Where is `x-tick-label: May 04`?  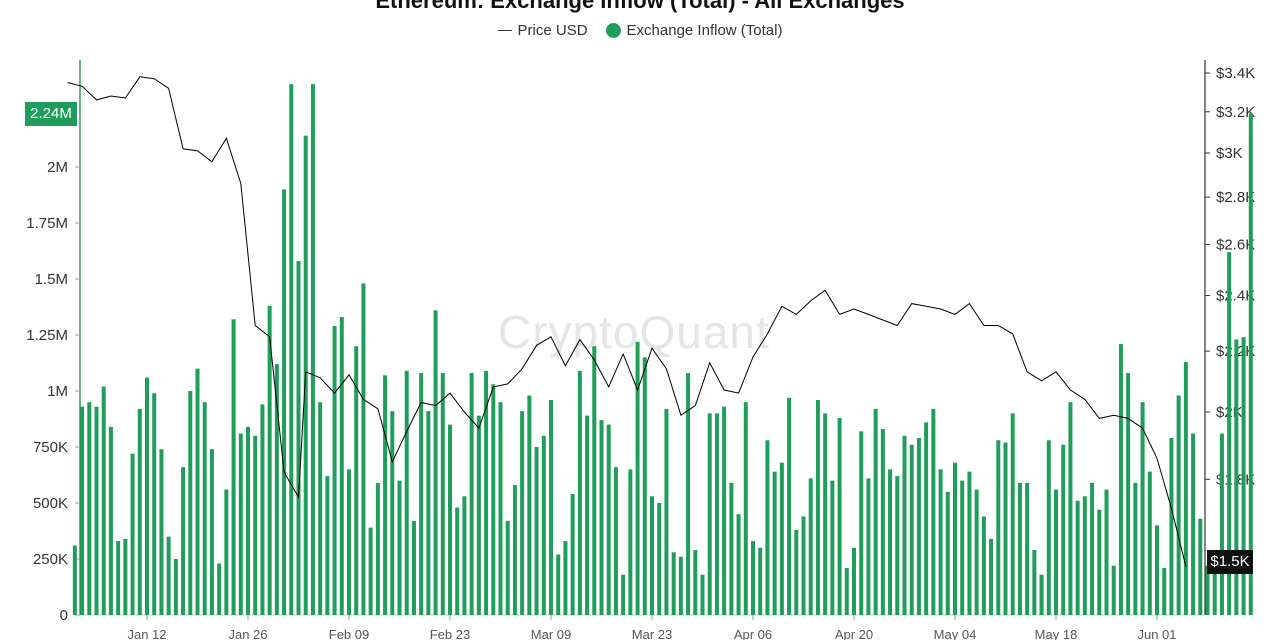
x-tick-label: May 04 is located at coordinates (955, 633).